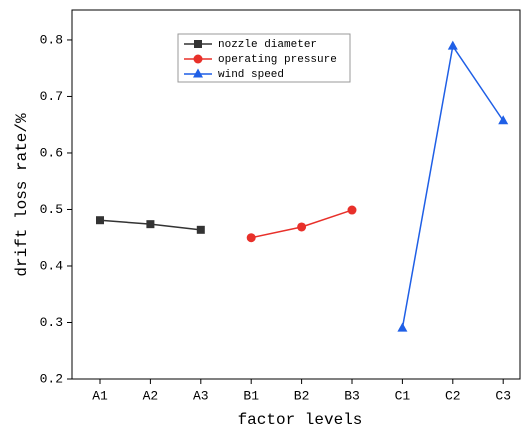  I want to click on legend-label: wind speed, so click(251, 75).